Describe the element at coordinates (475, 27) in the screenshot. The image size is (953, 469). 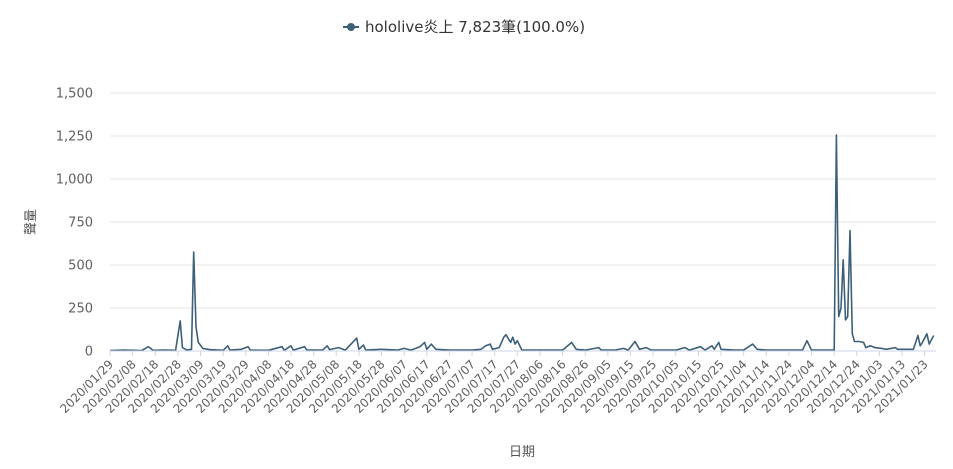
I see `legend-label: hololive炎上 7,823筆(100.0%)` at that location.